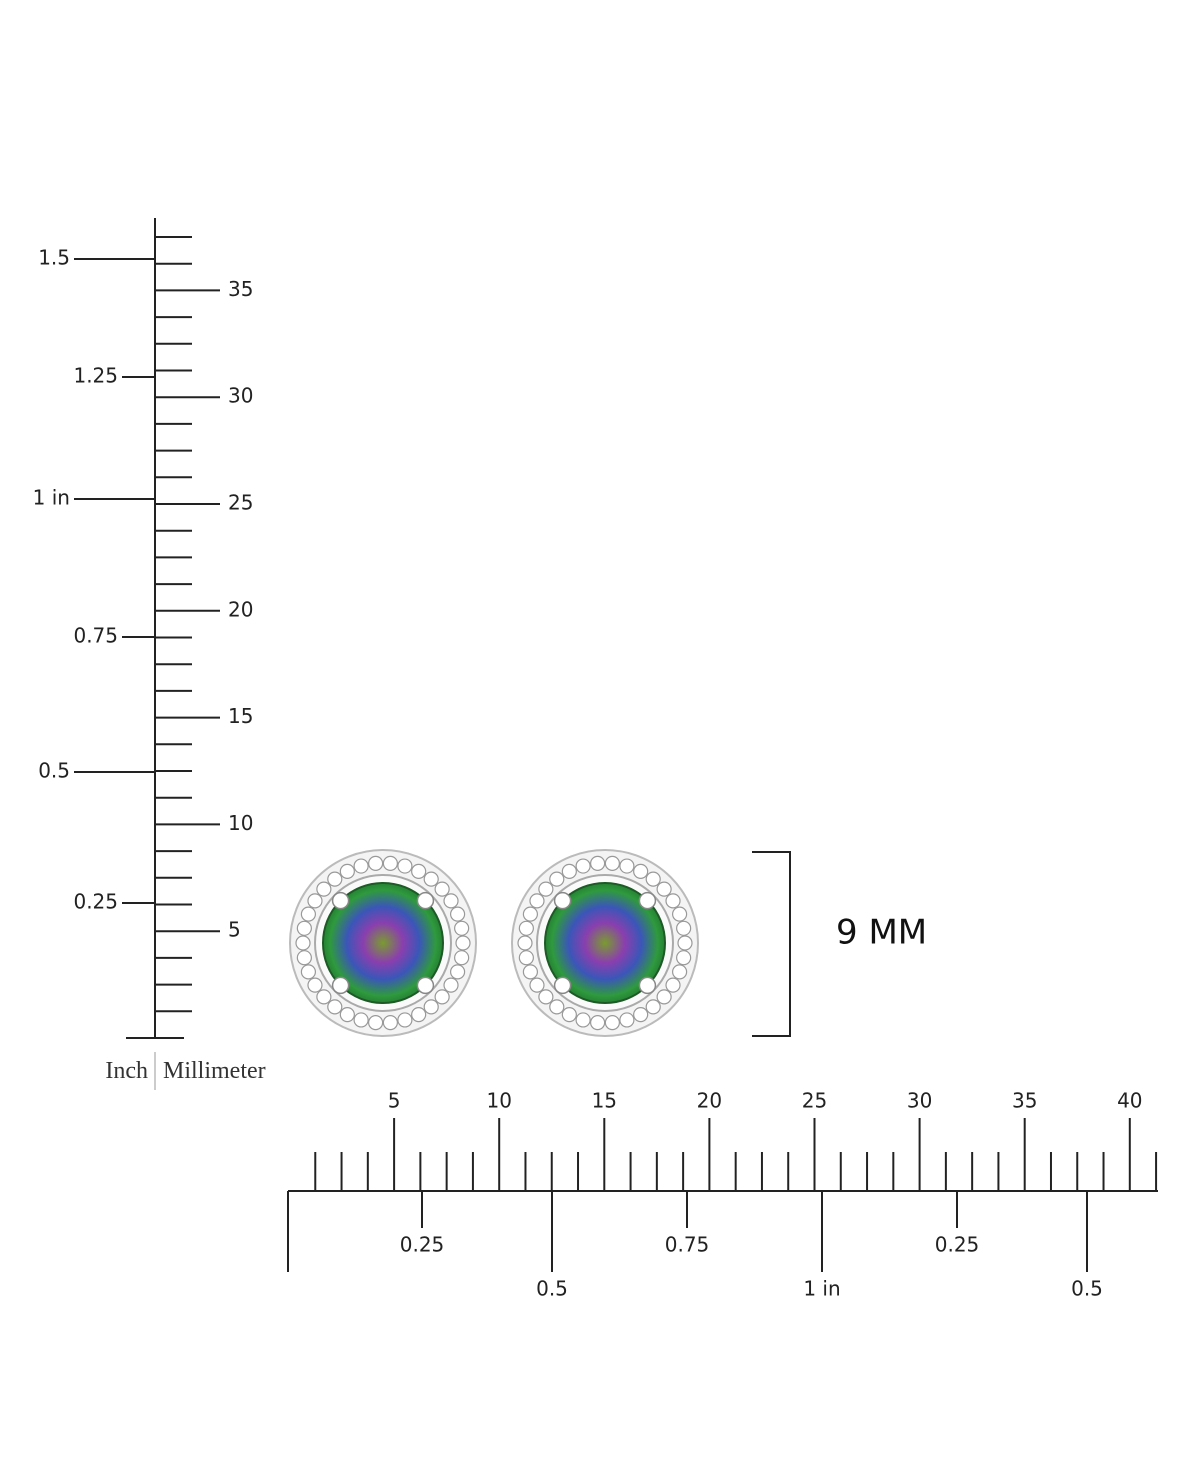 This screenshot has width=1200, height=1467. I want to click on dimension-bracket, so click(771, 944).